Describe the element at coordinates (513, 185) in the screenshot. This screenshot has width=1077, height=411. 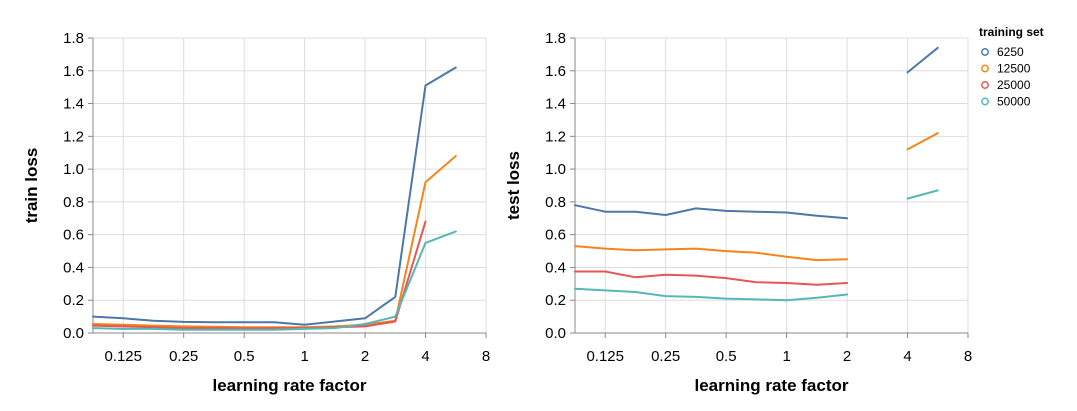
I see `y-axis-title: test loss` at that location.